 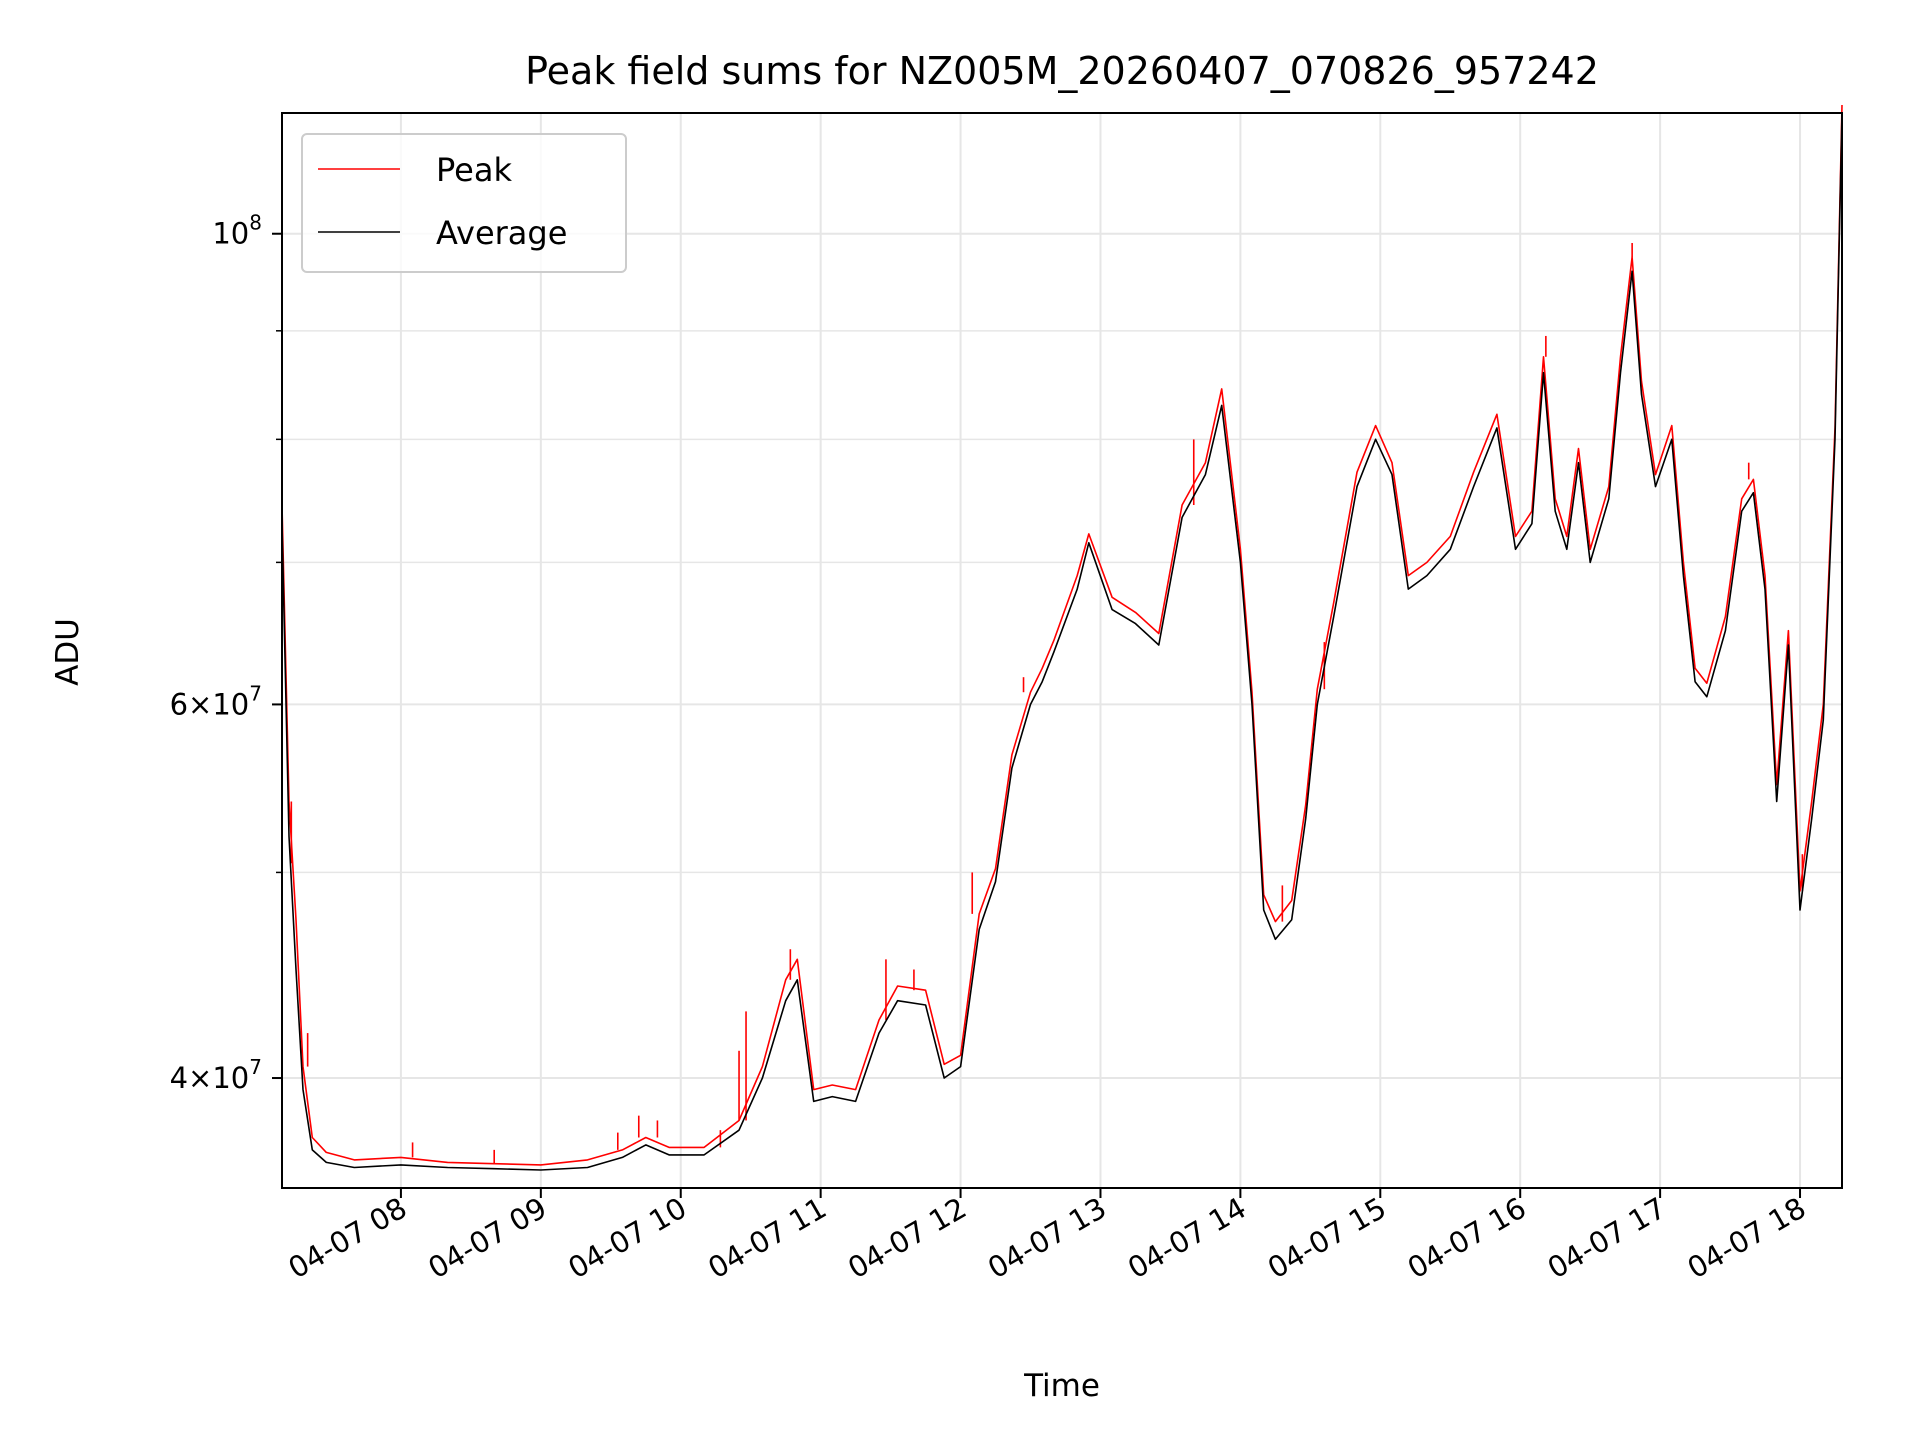 I want to click on x-axis-label: Time, so click(x=1061, y=1386).